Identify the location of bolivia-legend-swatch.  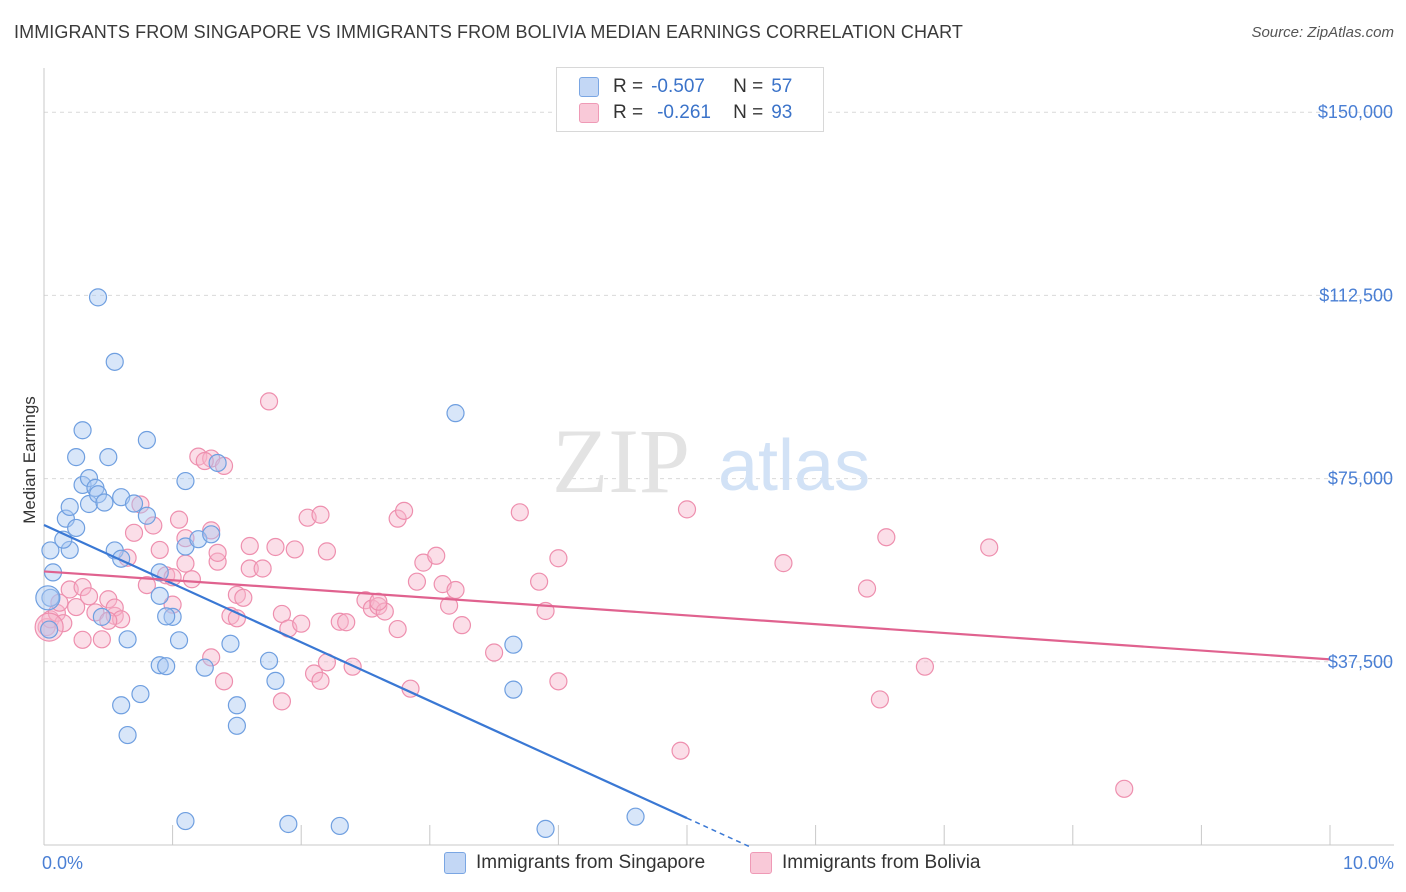
(761, 863).